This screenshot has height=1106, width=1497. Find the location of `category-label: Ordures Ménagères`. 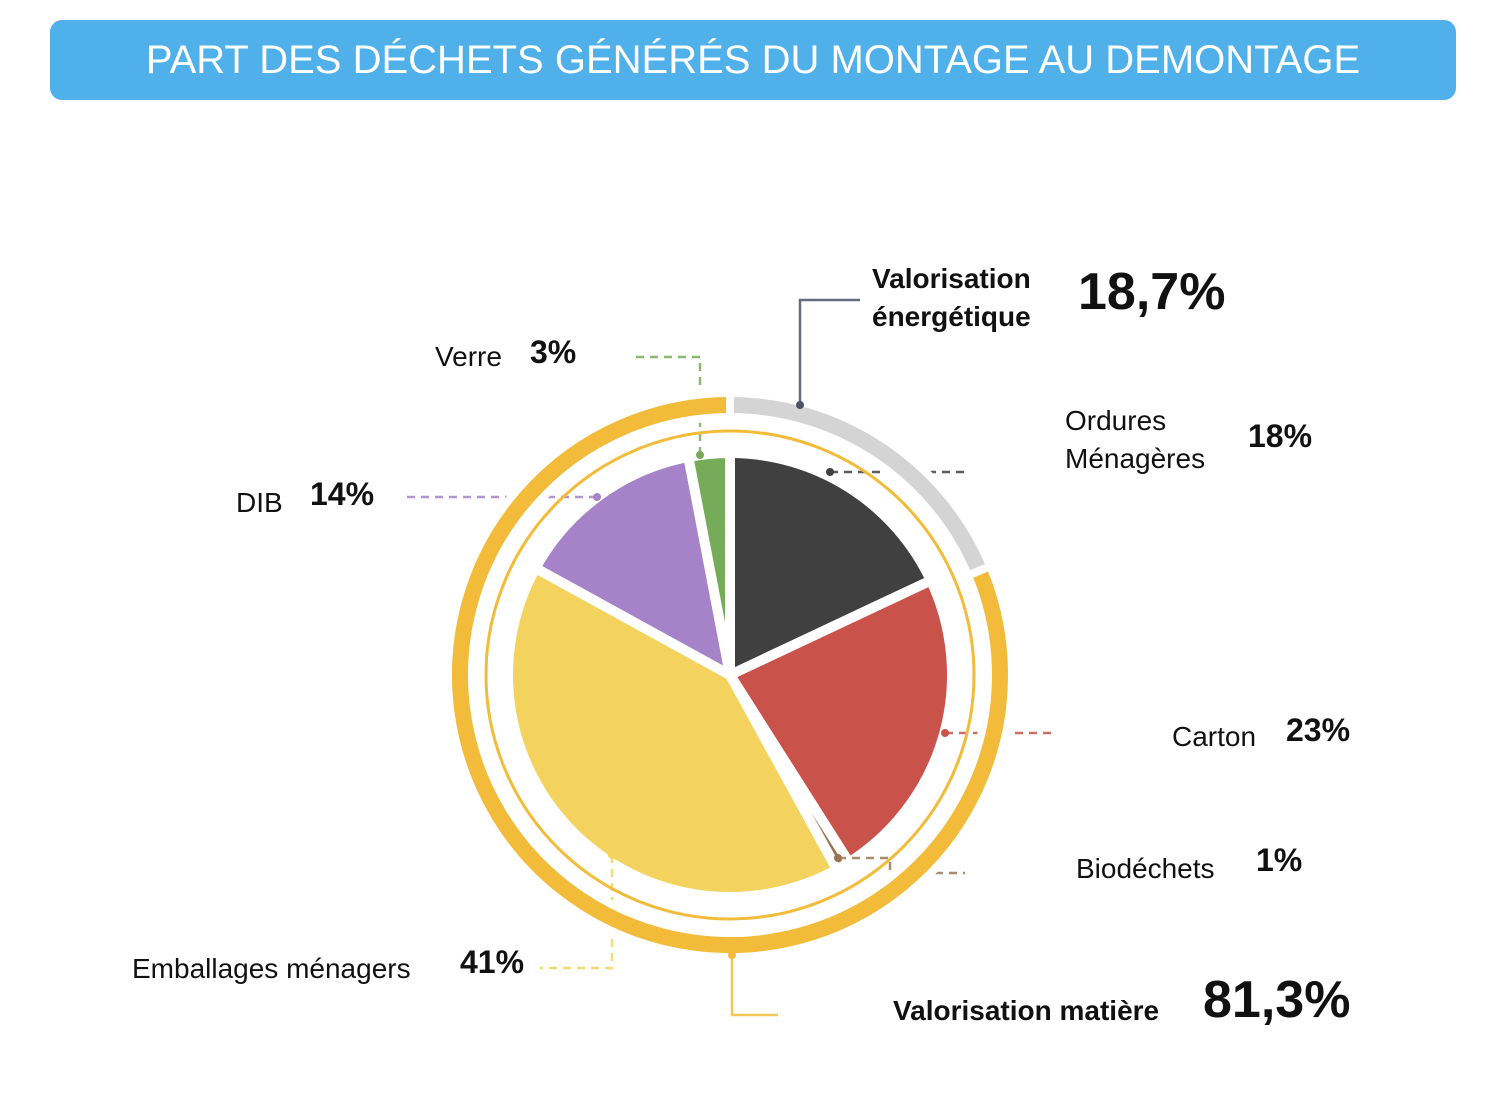

category-label: Ordures Ménagères is located at coordinates (1135, 439).